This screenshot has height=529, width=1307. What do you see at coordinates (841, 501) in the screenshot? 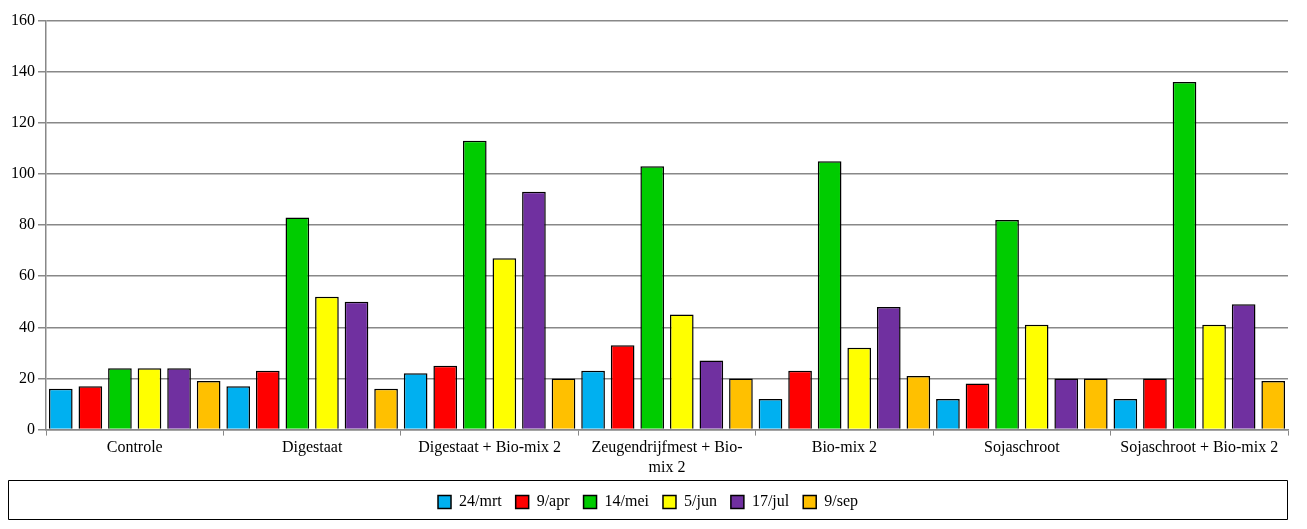
I see `legend-label: 9/sep` at bounding box center [841, 501].